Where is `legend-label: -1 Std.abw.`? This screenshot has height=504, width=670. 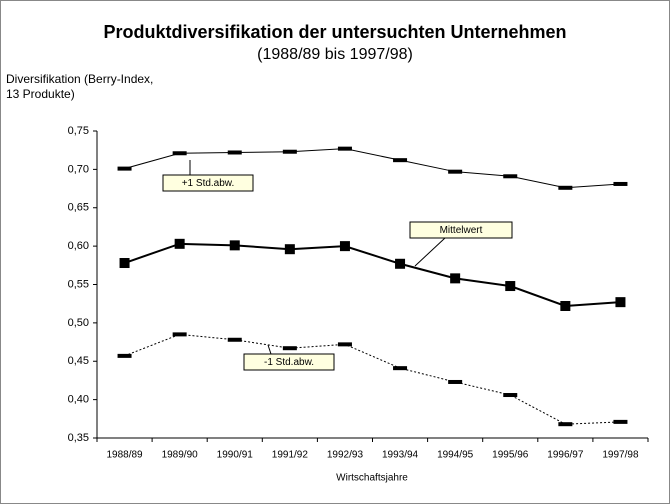 legend-label: -1 Std.abw. is located at coordinates (289, 362).